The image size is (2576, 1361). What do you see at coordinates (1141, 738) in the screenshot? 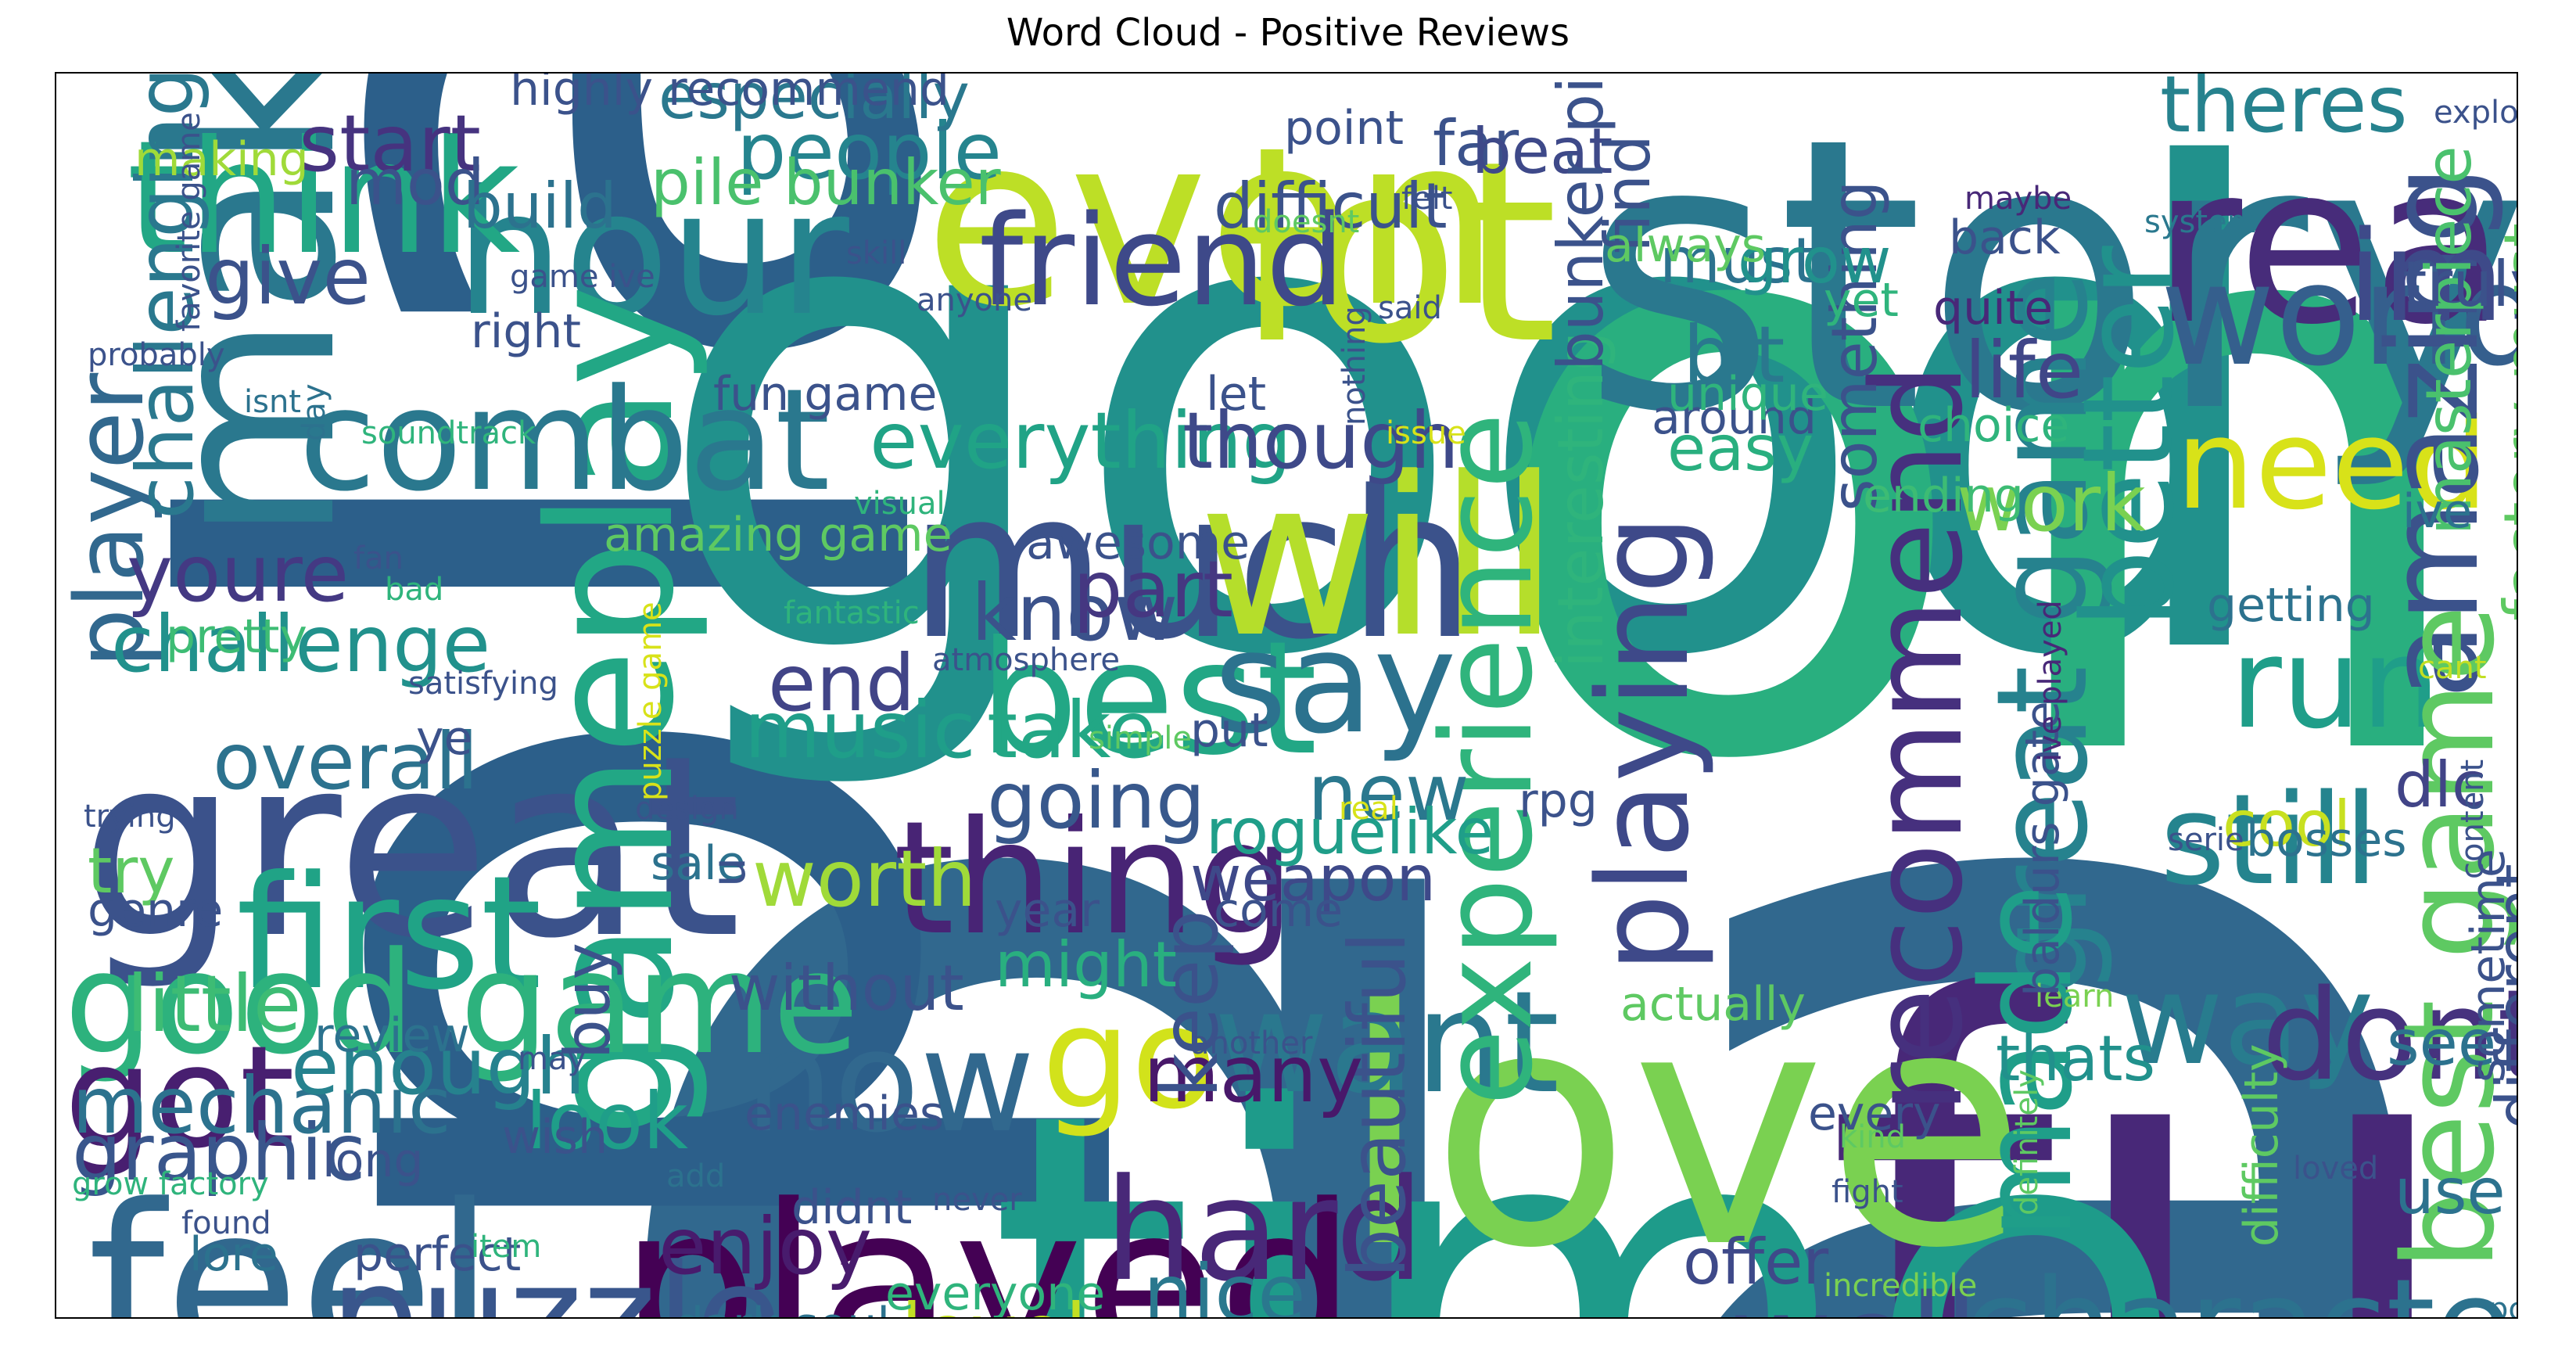
I see `word-simple: simple` at bounding box center [1141, 738].